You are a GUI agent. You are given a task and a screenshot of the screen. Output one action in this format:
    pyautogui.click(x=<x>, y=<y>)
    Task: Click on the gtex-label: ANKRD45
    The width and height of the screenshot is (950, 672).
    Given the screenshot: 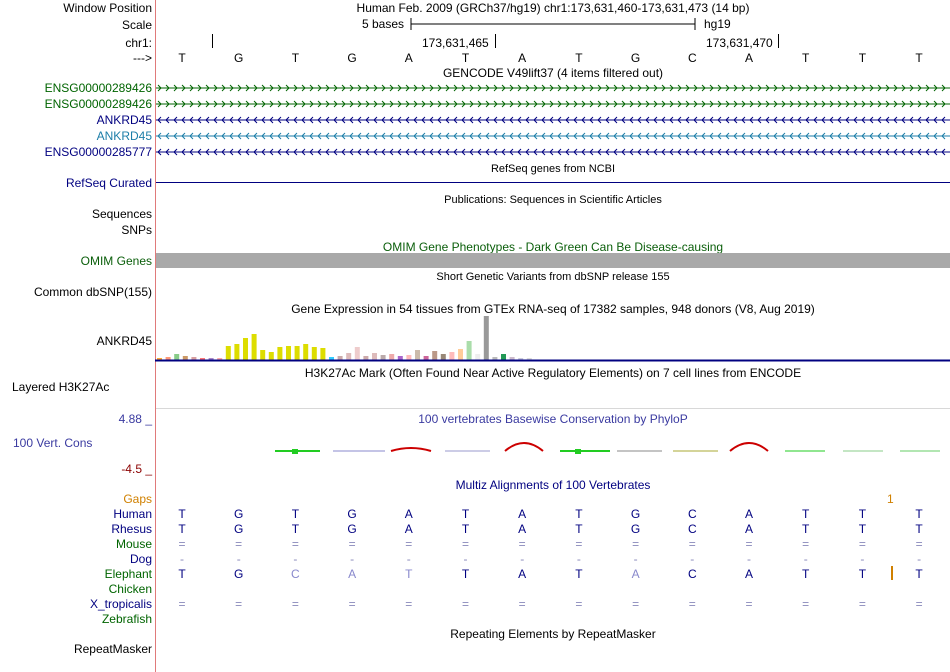 What is the action you would take?
    pyautogui.click(x=124, y=341)
    